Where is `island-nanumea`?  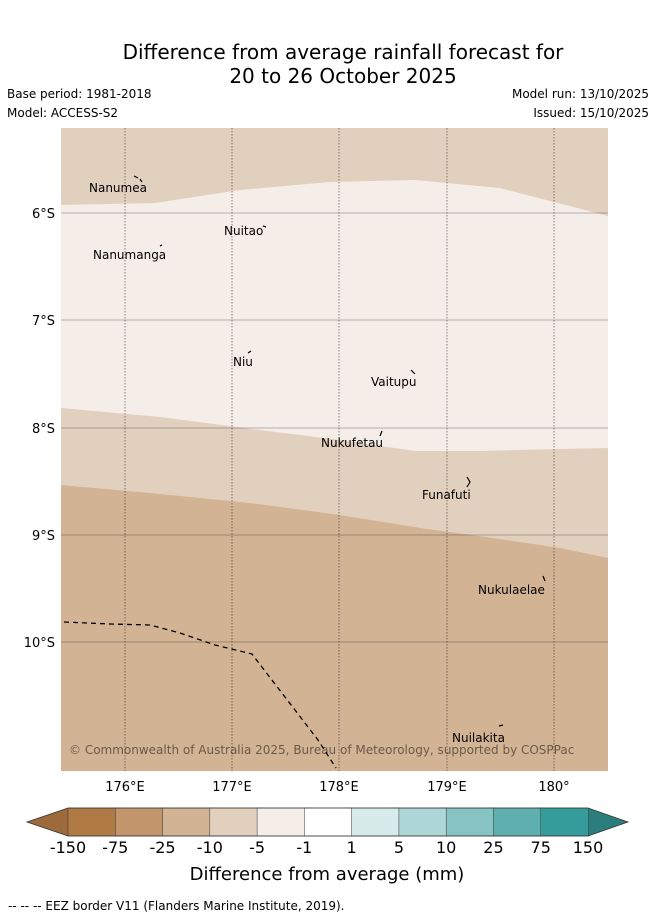
island-nanumea is located at coordinates (138, 179).